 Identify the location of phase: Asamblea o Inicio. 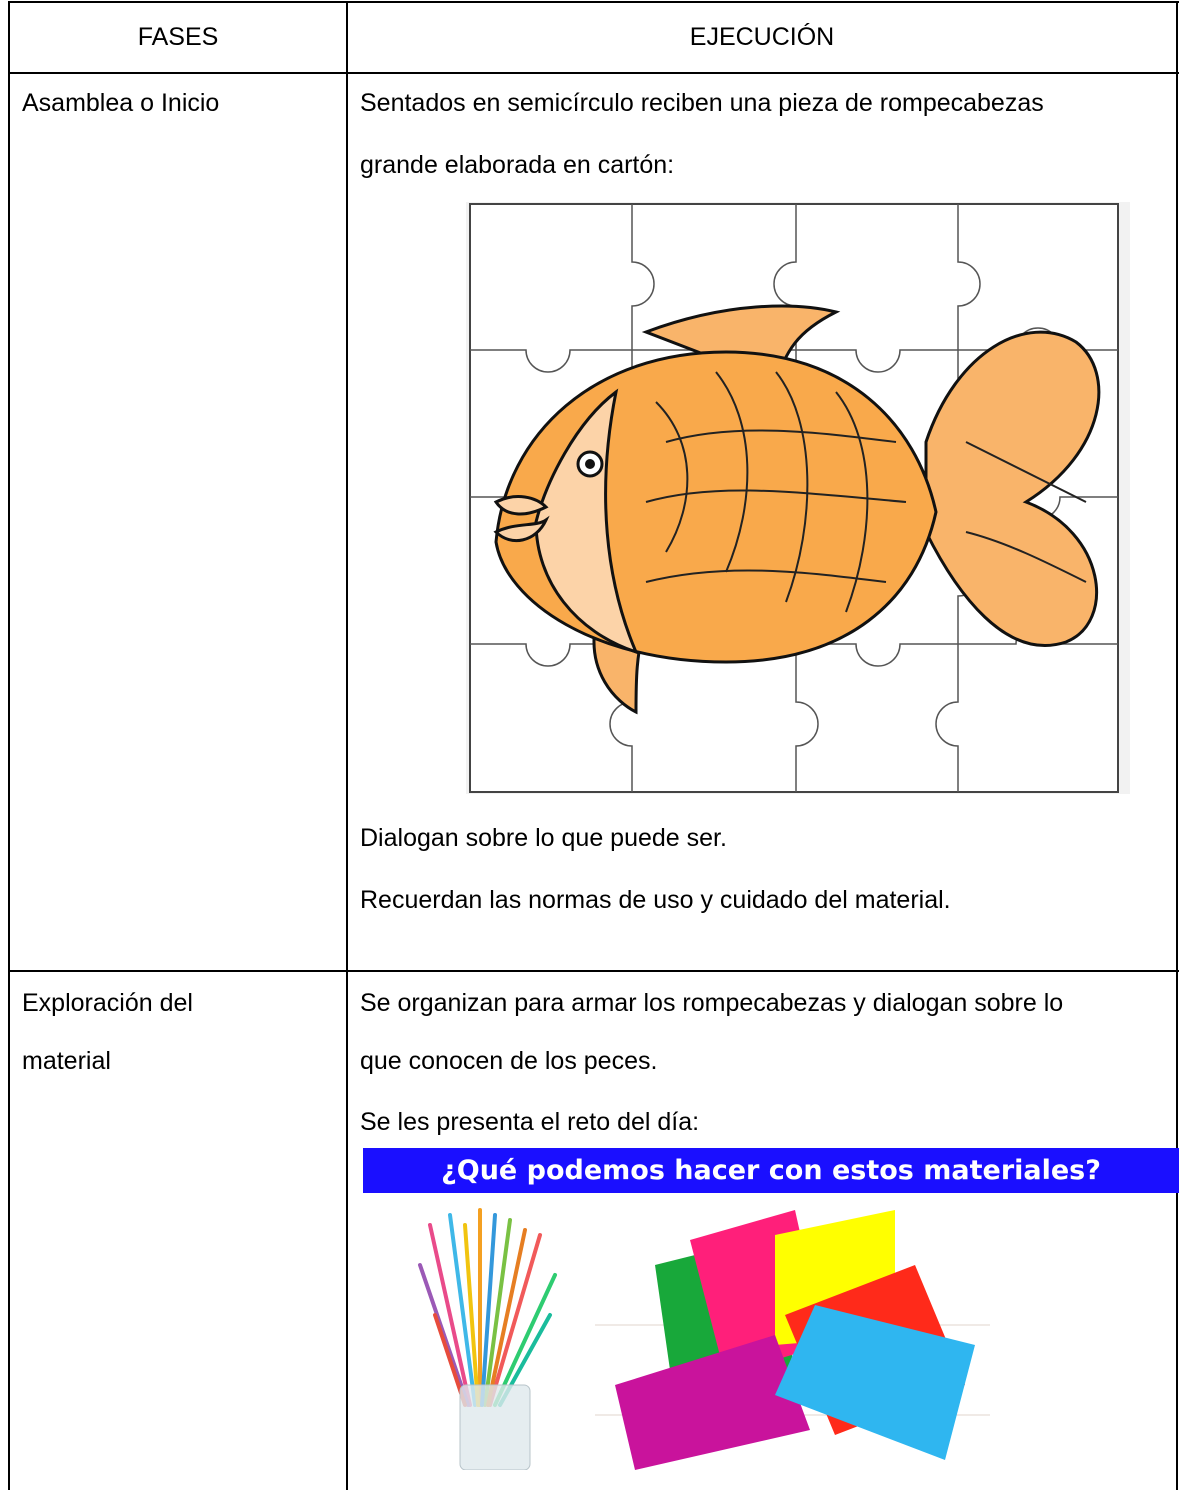
(121, 103).